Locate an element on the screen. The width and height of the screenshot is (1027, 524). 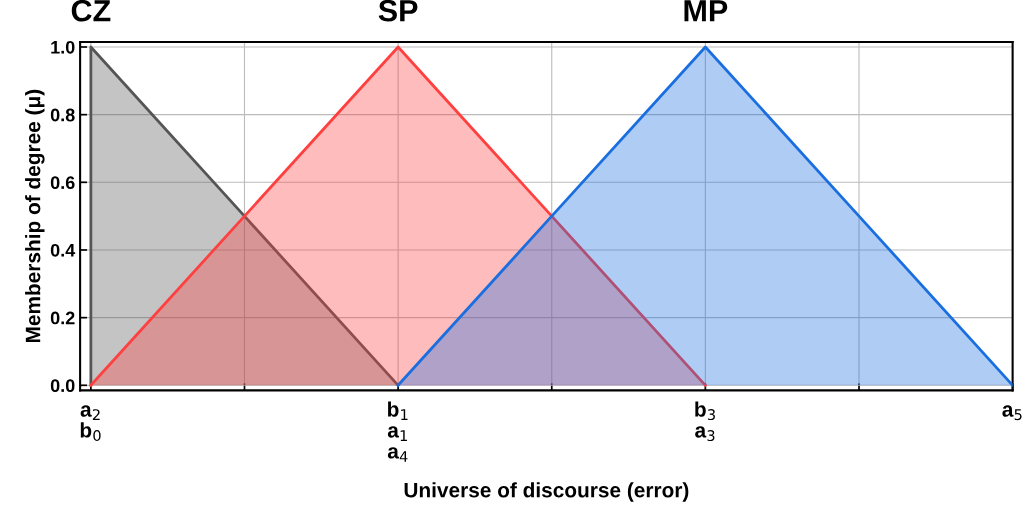
x-tick-label: b$_{3}$ a$_{3}$ is located at coordinates (705, 421).